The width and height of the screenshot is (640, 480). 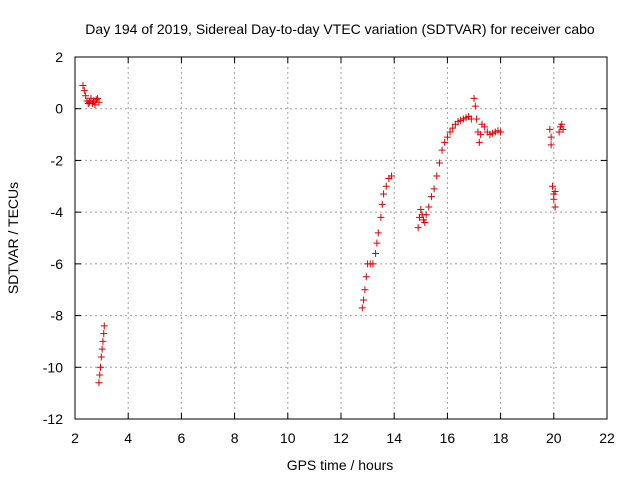 What do you see at coordinates (128, 438) in the screenshot?
I see `x-tick-label: 4` at bounding box center [128, 438].